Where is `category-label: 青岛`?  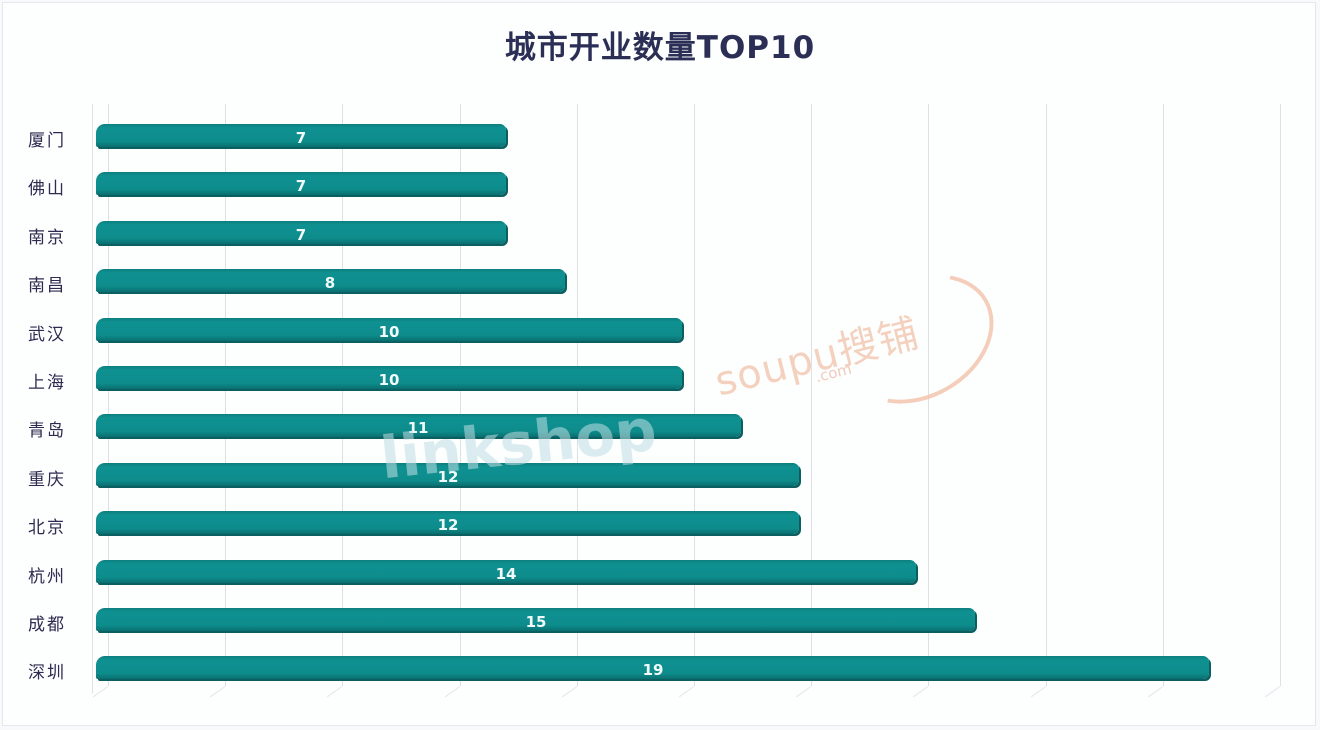
category-label: 青岛 is located at coordinates (47, 431).